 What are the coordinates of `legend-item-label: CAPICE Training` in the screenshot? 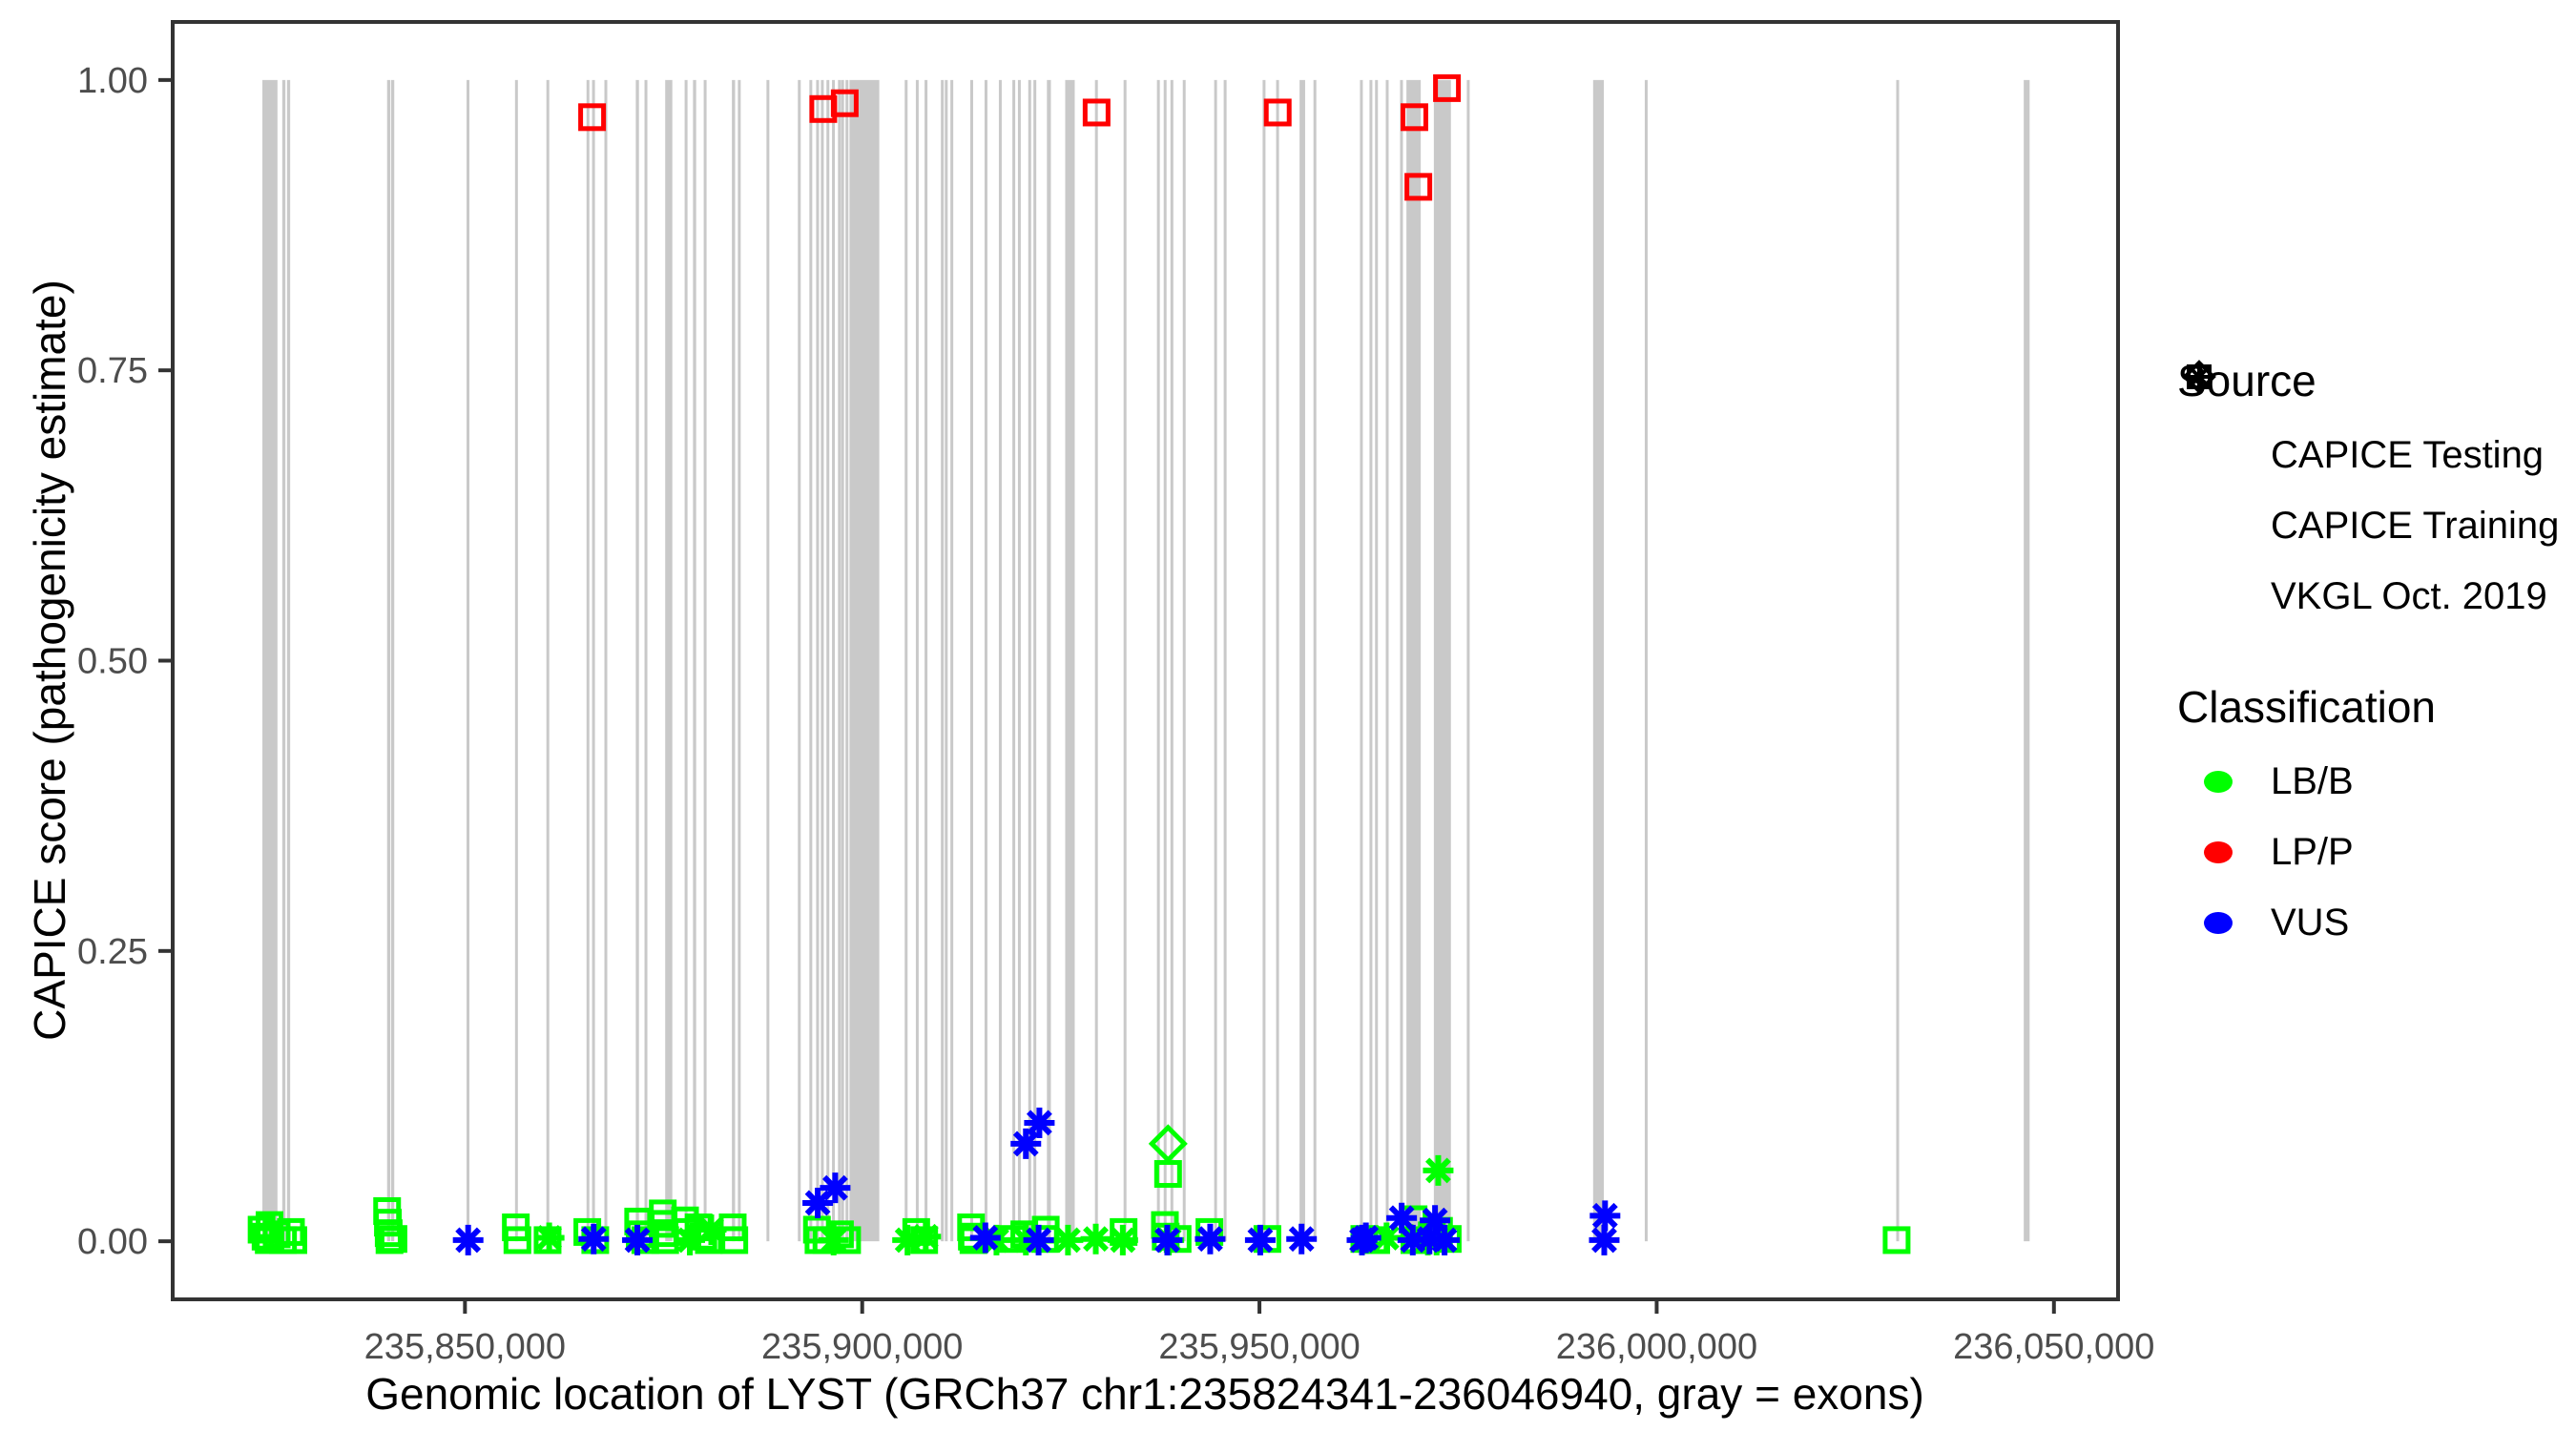 It's located at (2415, 526).